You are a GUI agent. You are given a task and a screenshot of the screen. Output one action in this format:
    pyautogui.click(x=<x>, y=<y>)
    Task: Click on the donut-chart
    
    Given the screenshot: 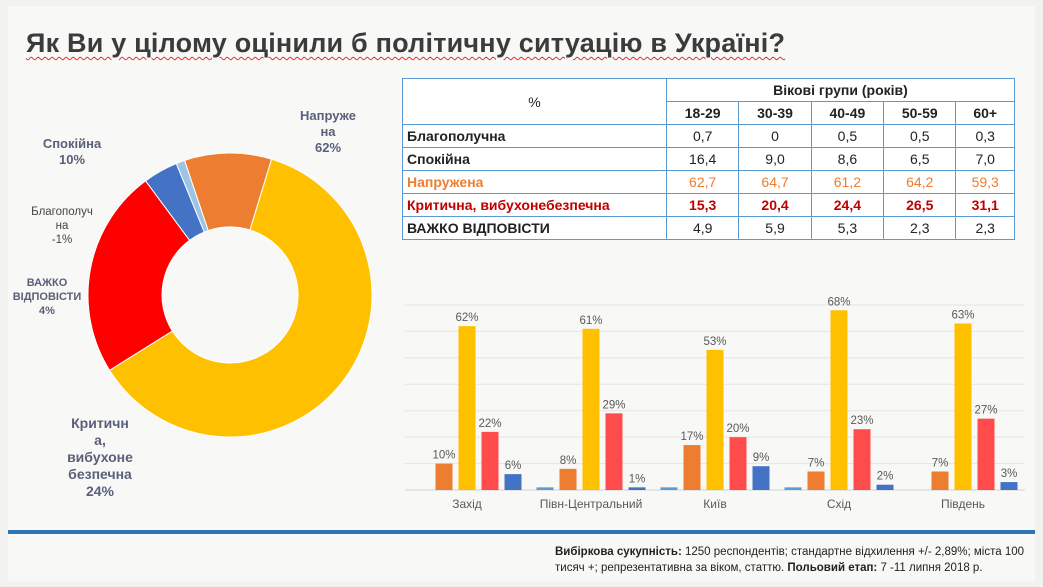 What is the action you would take?
    pyautogui.click(x=230, y=295)
    